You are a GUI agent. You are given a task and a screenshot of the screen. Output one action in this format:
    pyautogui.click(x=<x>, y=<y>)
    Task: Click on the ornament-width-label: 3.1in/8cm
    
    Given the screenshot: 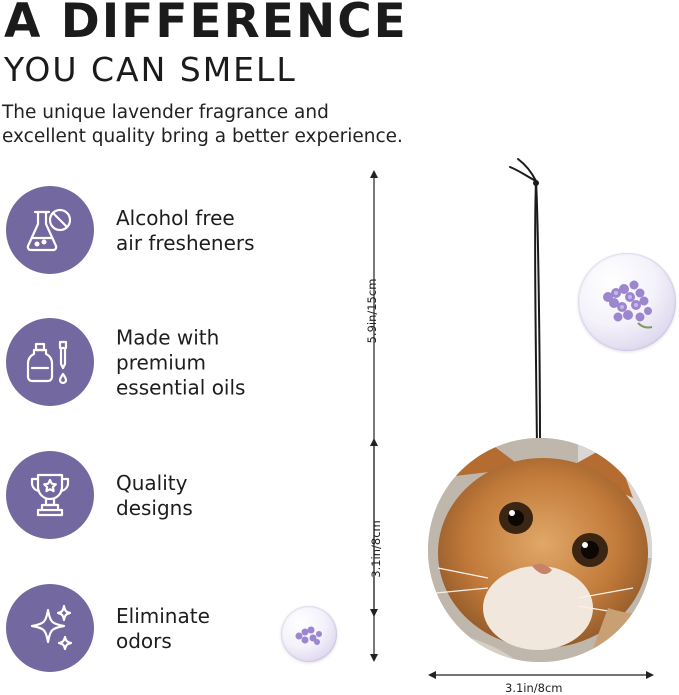 What is the action you would take?
    pyautogui.click(x=534, y=688)
    